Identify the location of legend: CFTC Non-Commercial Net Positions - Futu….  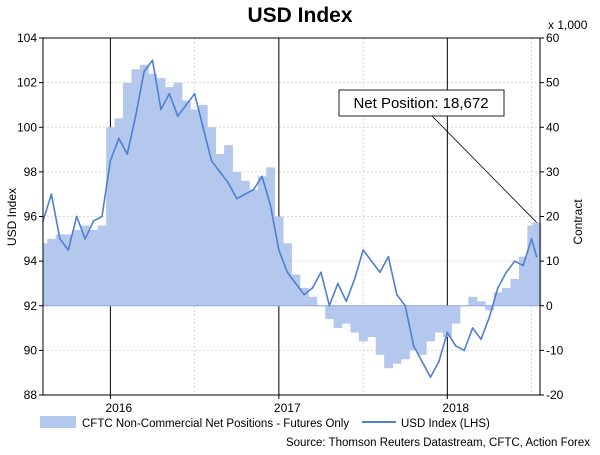
(265, 423).